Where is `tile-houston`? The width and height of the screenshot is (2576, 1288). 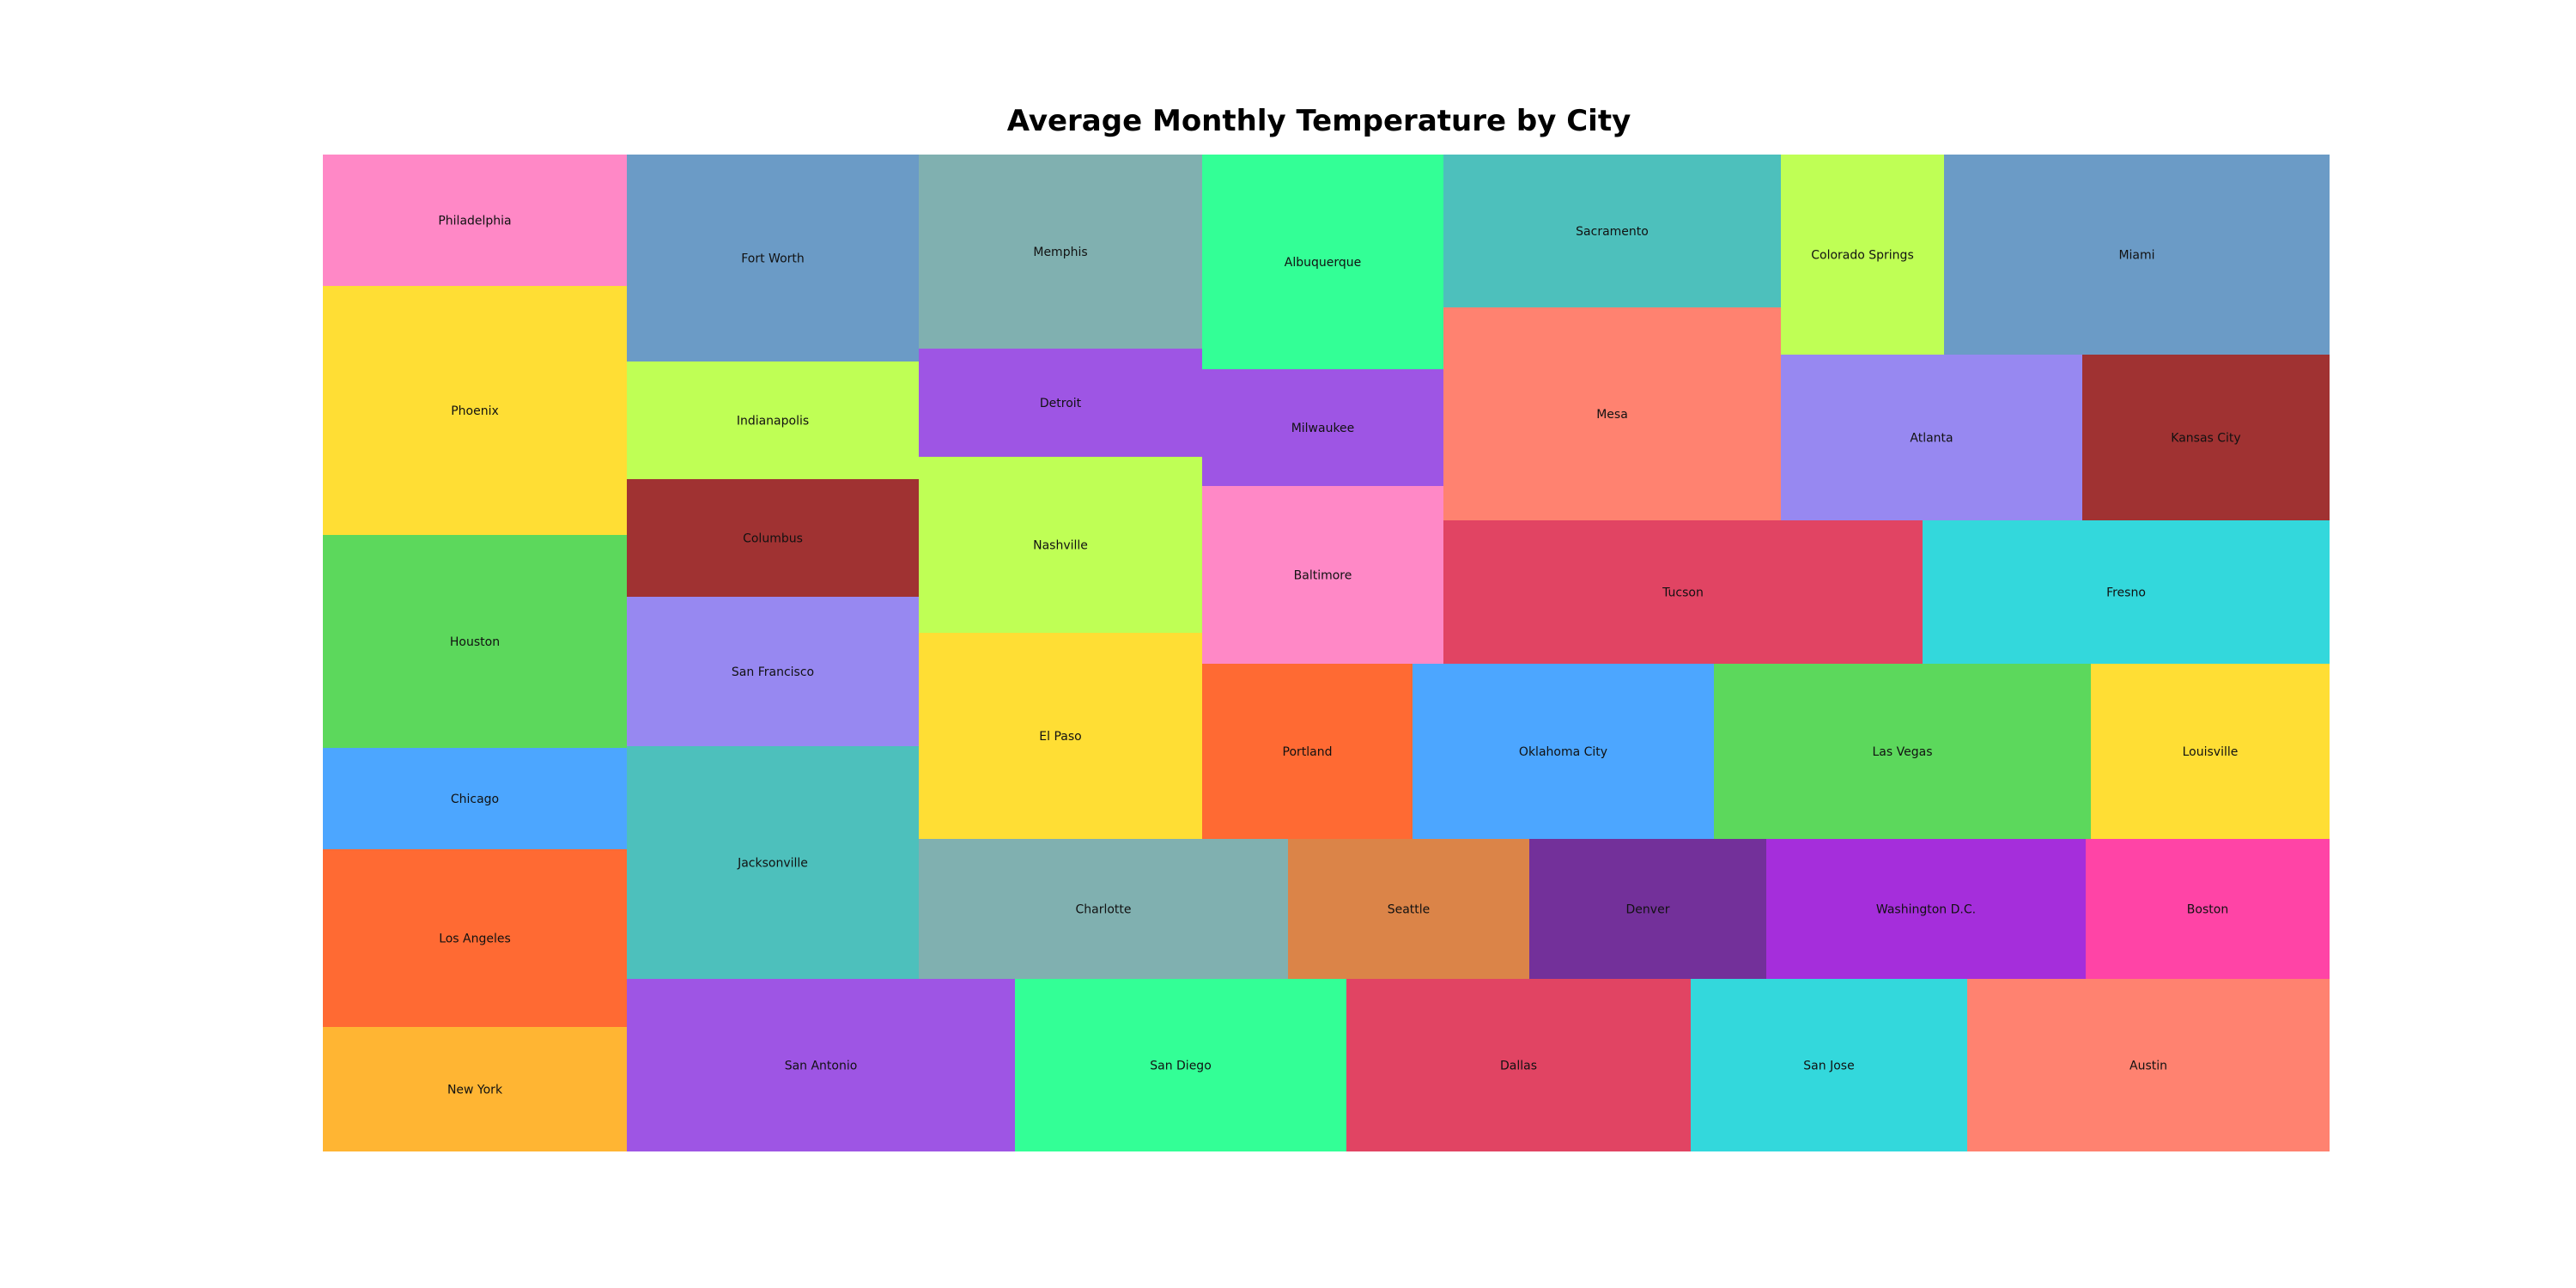 tile-houston is located at coordinates (475, 641).